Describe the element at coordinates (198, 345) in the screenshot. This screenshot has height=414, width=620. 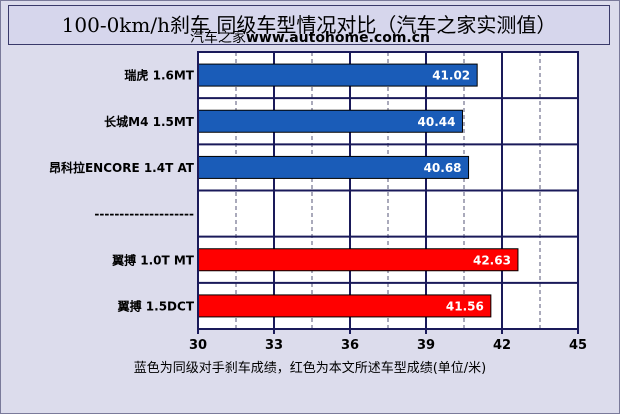
I see `x-tick-label: 30` at that location.